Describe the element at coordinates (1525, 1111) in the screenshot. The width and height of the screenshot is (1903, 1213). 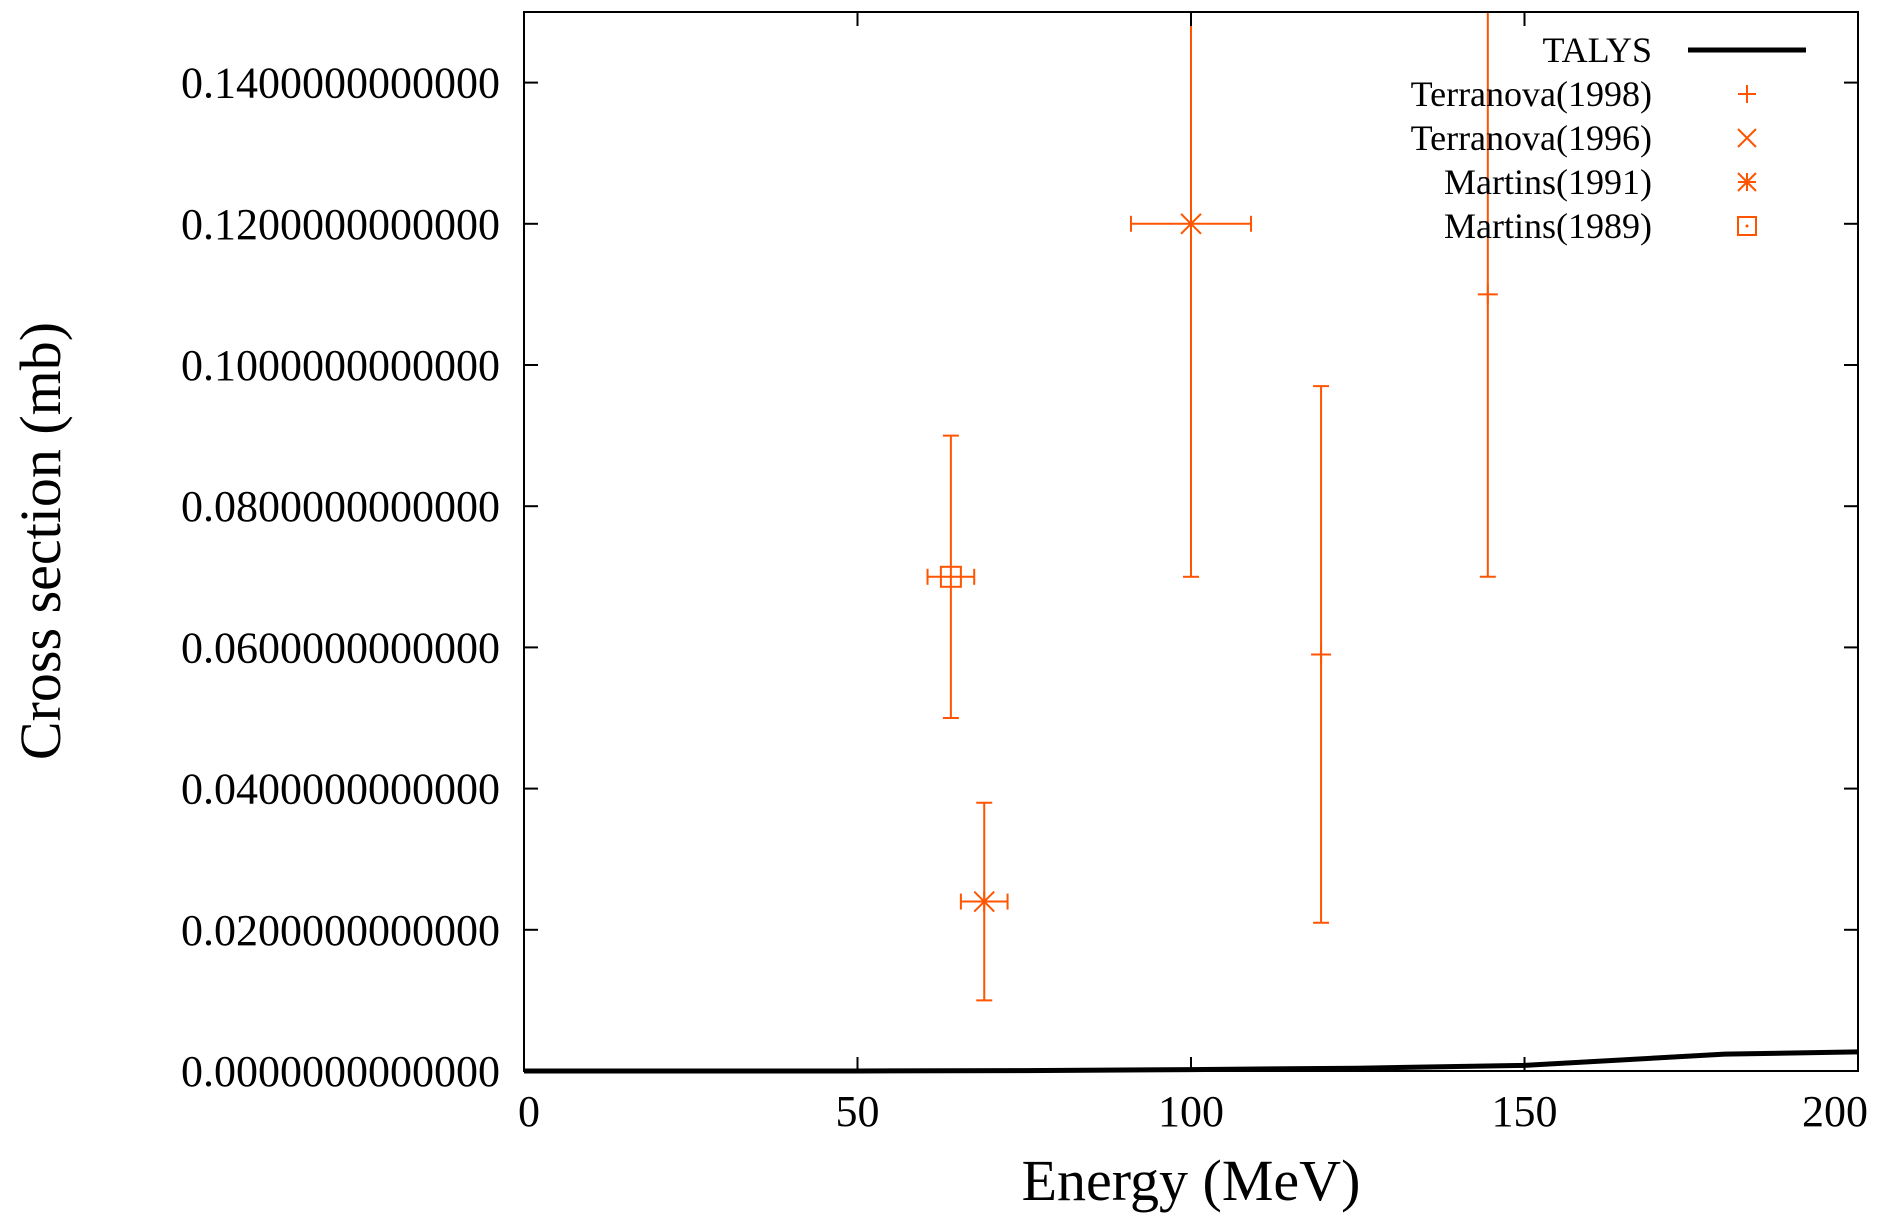
I see `x-tick-label: 150` at that location.